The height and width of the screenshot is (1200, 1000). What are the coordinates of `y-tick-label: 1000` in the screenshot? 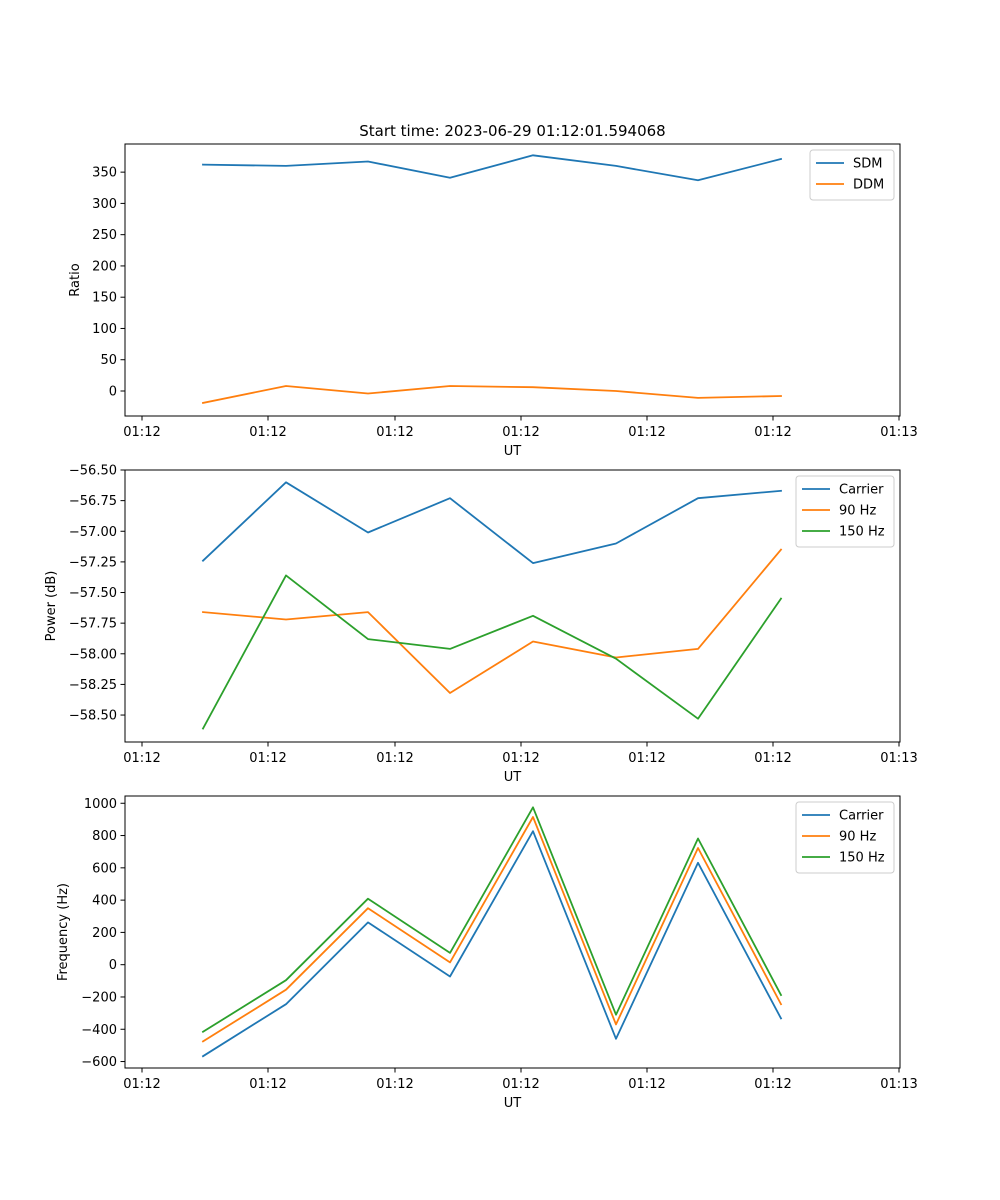 It's located at (100, 804).